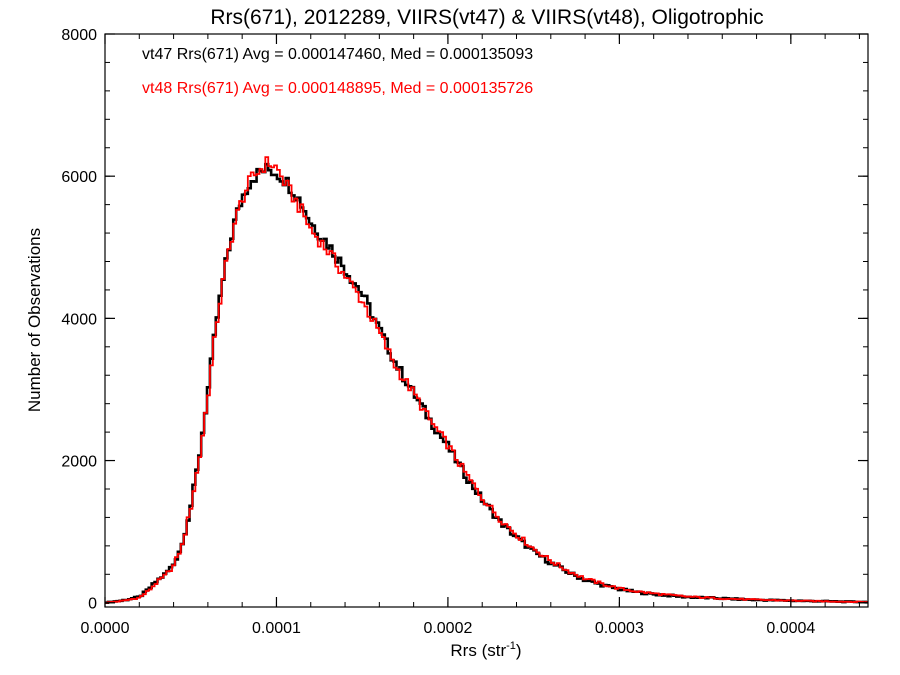 The width and height of the screenshot is (900, 675). I want to click on x-axis-title: Rrs (str-1), so click(485, 650).